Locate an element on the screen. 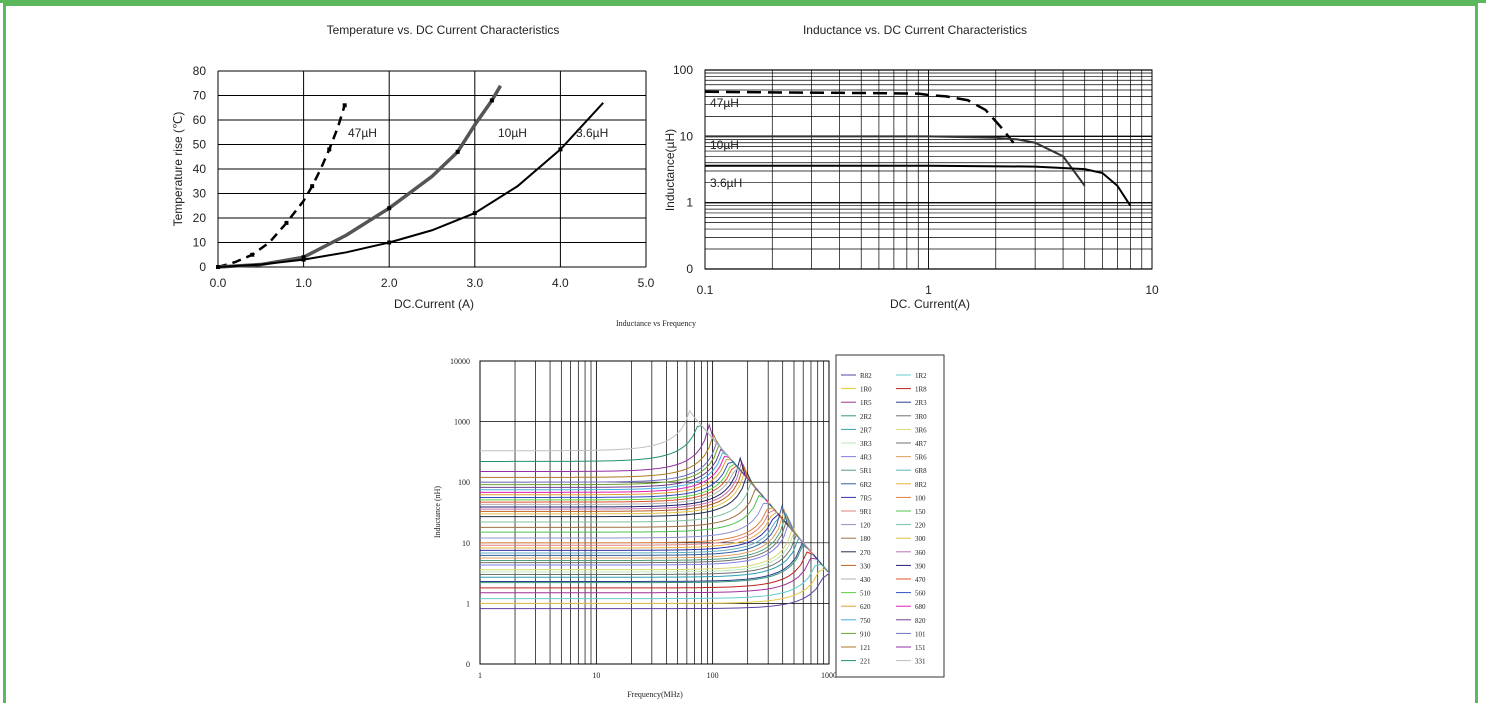  x-axis-label: DC. Current(A) is located at coordinates (930, 304).